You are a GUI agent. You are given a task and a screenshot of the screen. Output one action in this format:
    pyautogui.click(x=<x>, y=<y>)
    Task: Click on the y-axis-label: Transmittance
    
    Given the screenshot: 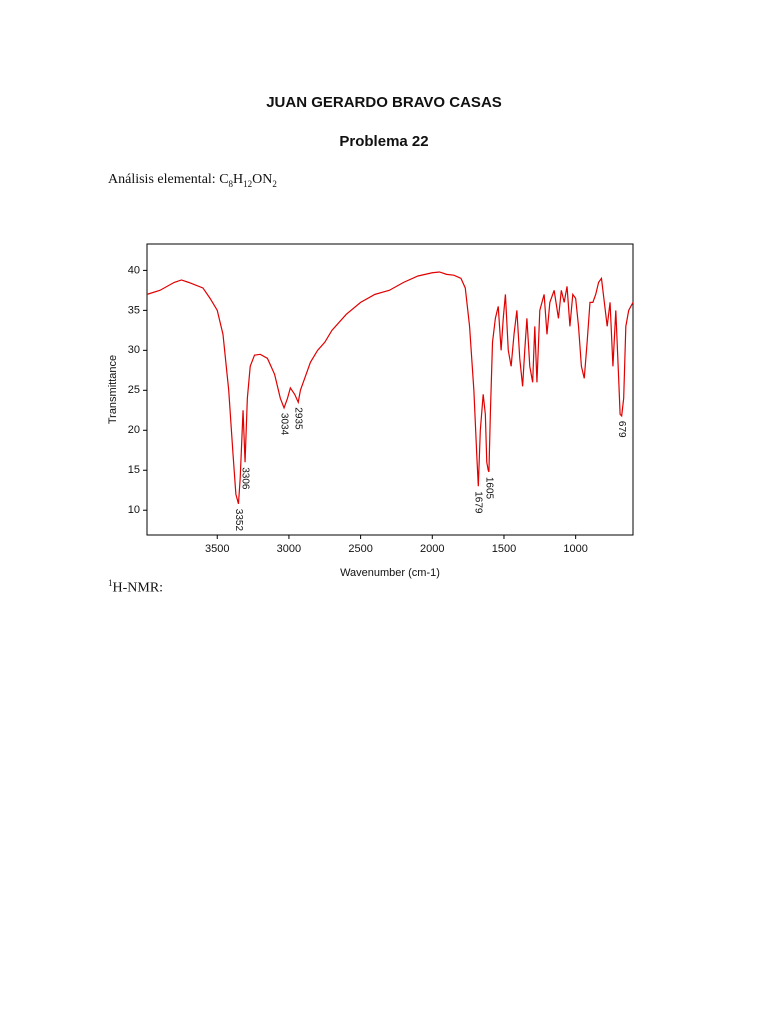 What is the action you would take?
    pyautogui.click(x=113, y=389)
    